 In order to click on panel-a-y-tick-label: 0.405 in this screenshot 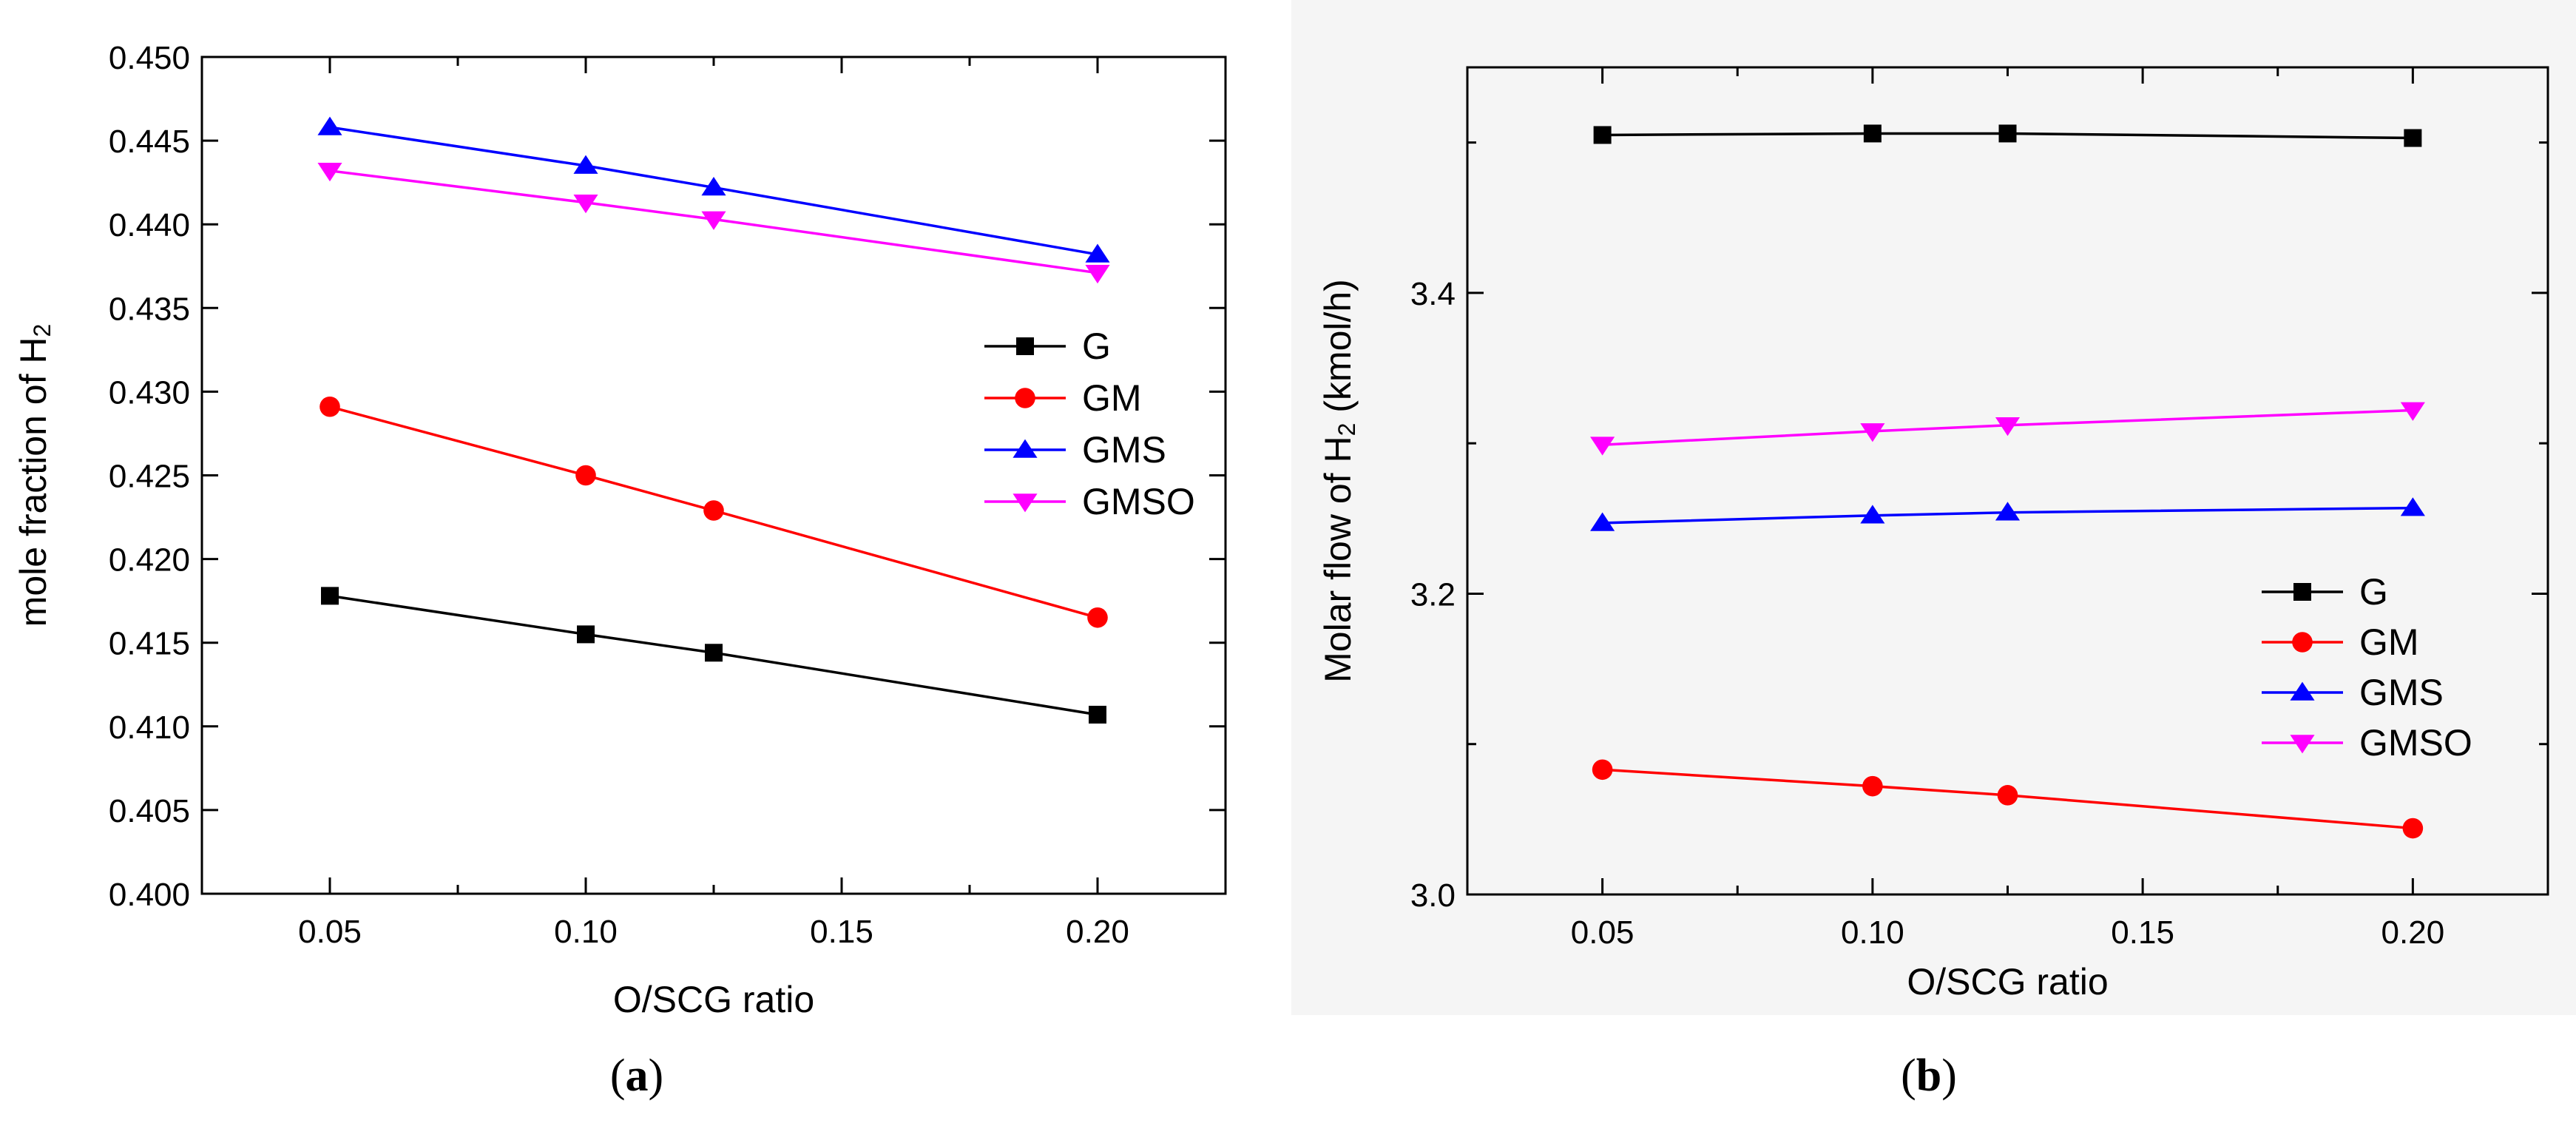, I will do `click(149, 811)`.